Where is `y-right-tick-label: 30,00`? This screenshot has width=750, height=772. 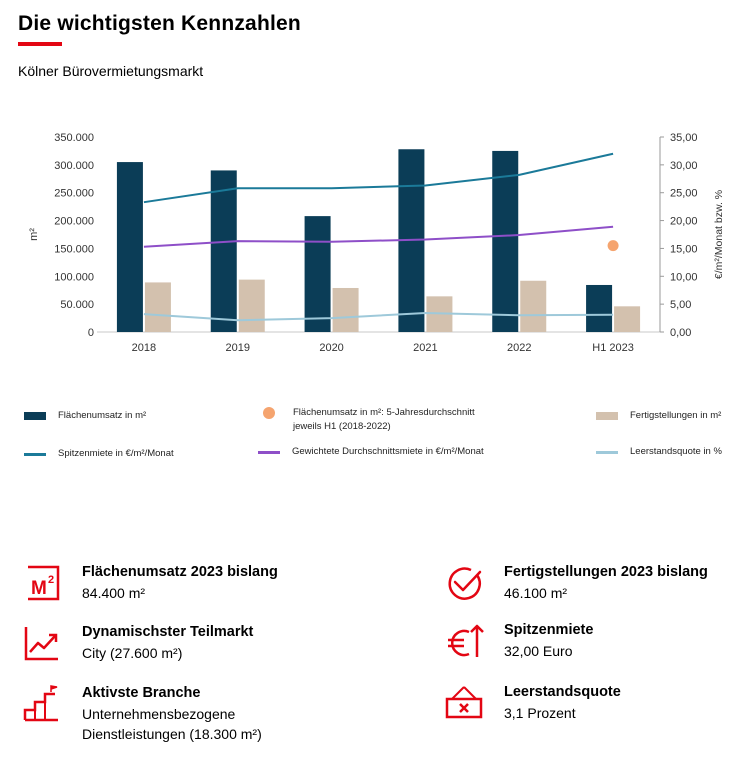
y-right-tick-label: 30,00 is located at coordinates (684, 166).